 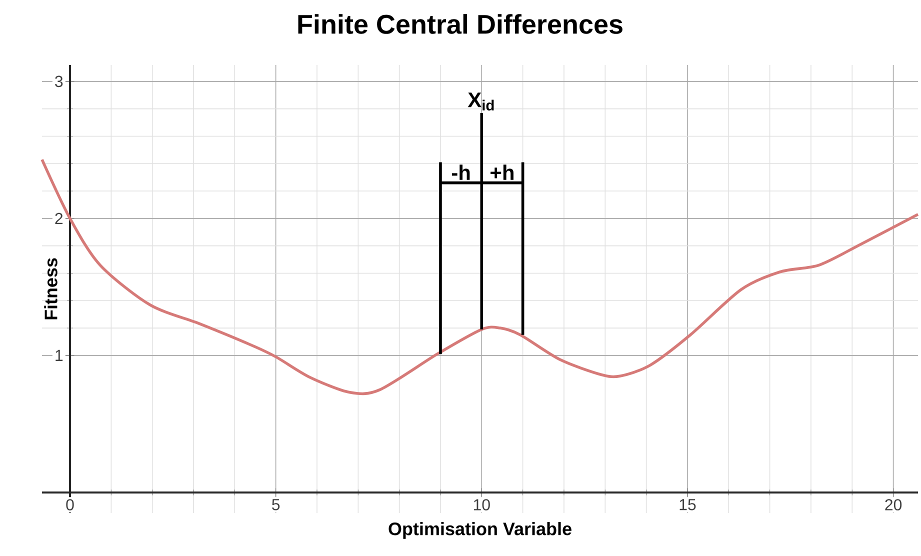 What do you see at coordinates (481, 101) in the screenshot?
I see `annotation: X$_{id}$` at bounding box center [481, 101].